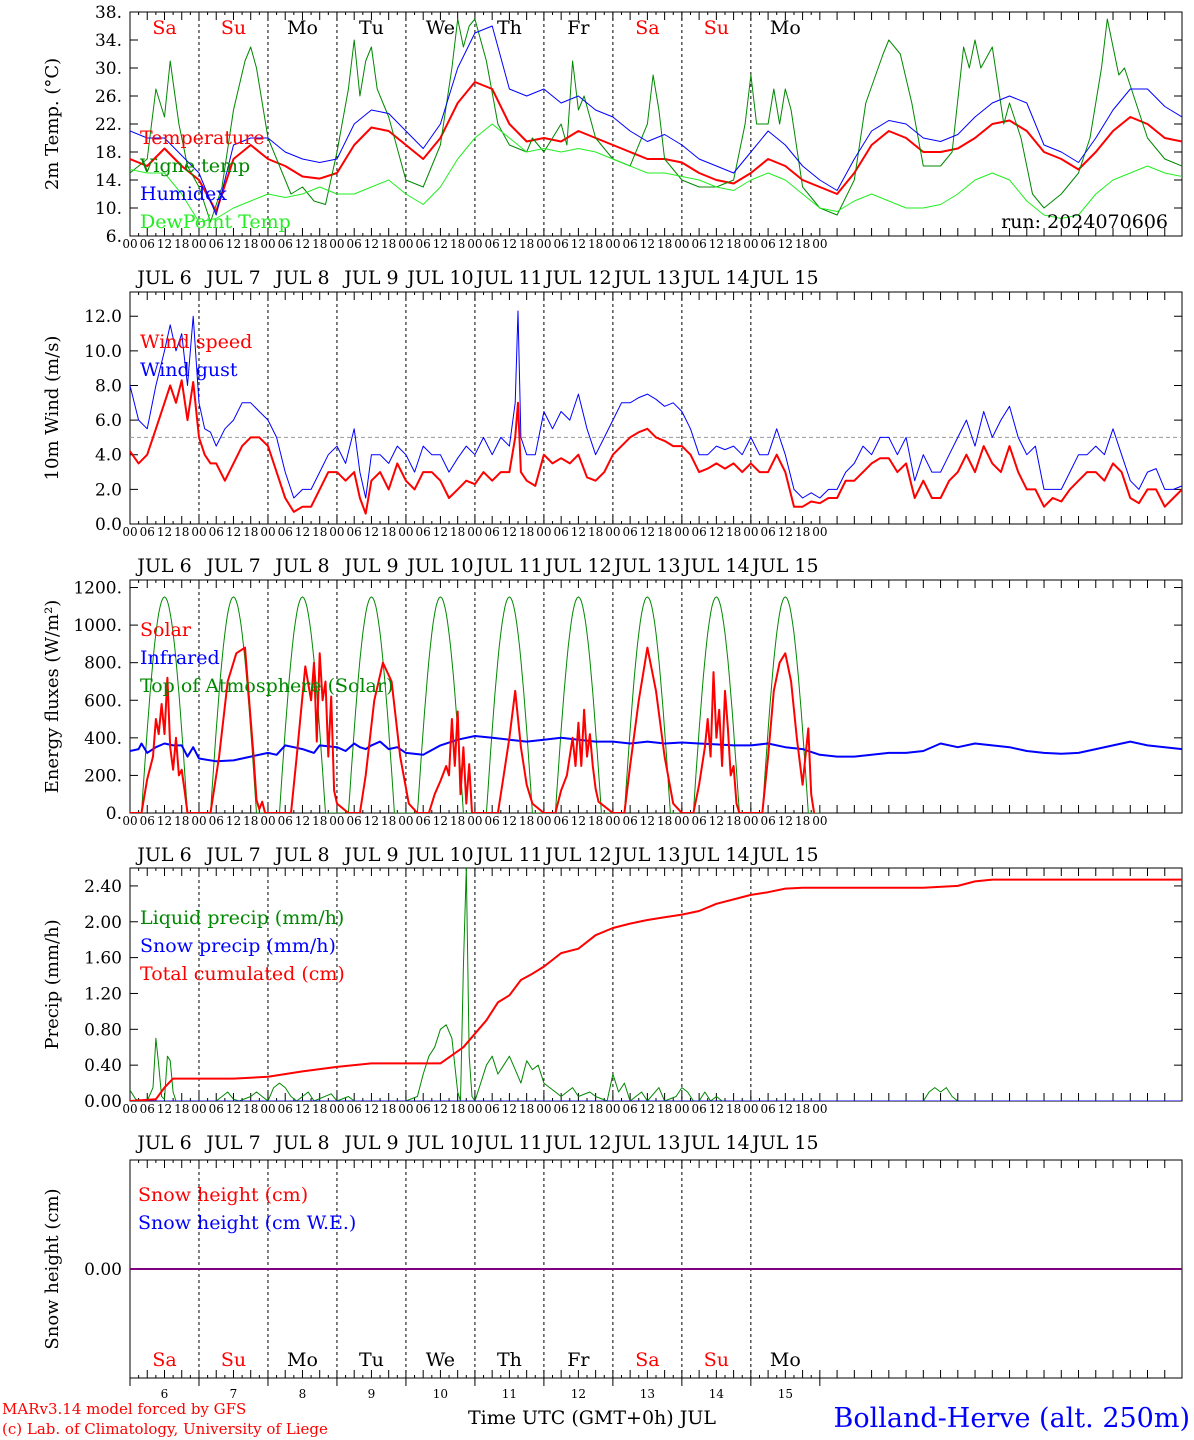  What do you see at coordinates (103, 887) in the screenshot?
I see `y-tick-label: 2.40` at bounding box center [103, 887].